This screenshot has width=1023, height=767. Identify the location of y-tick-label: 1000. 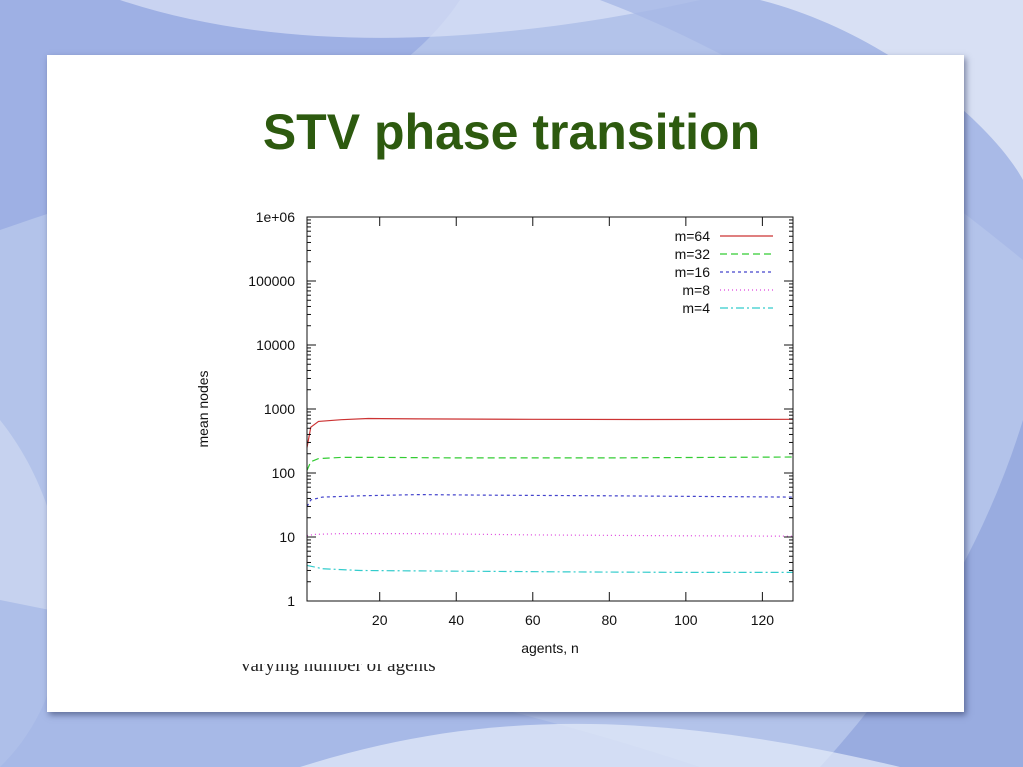
(279, 409).